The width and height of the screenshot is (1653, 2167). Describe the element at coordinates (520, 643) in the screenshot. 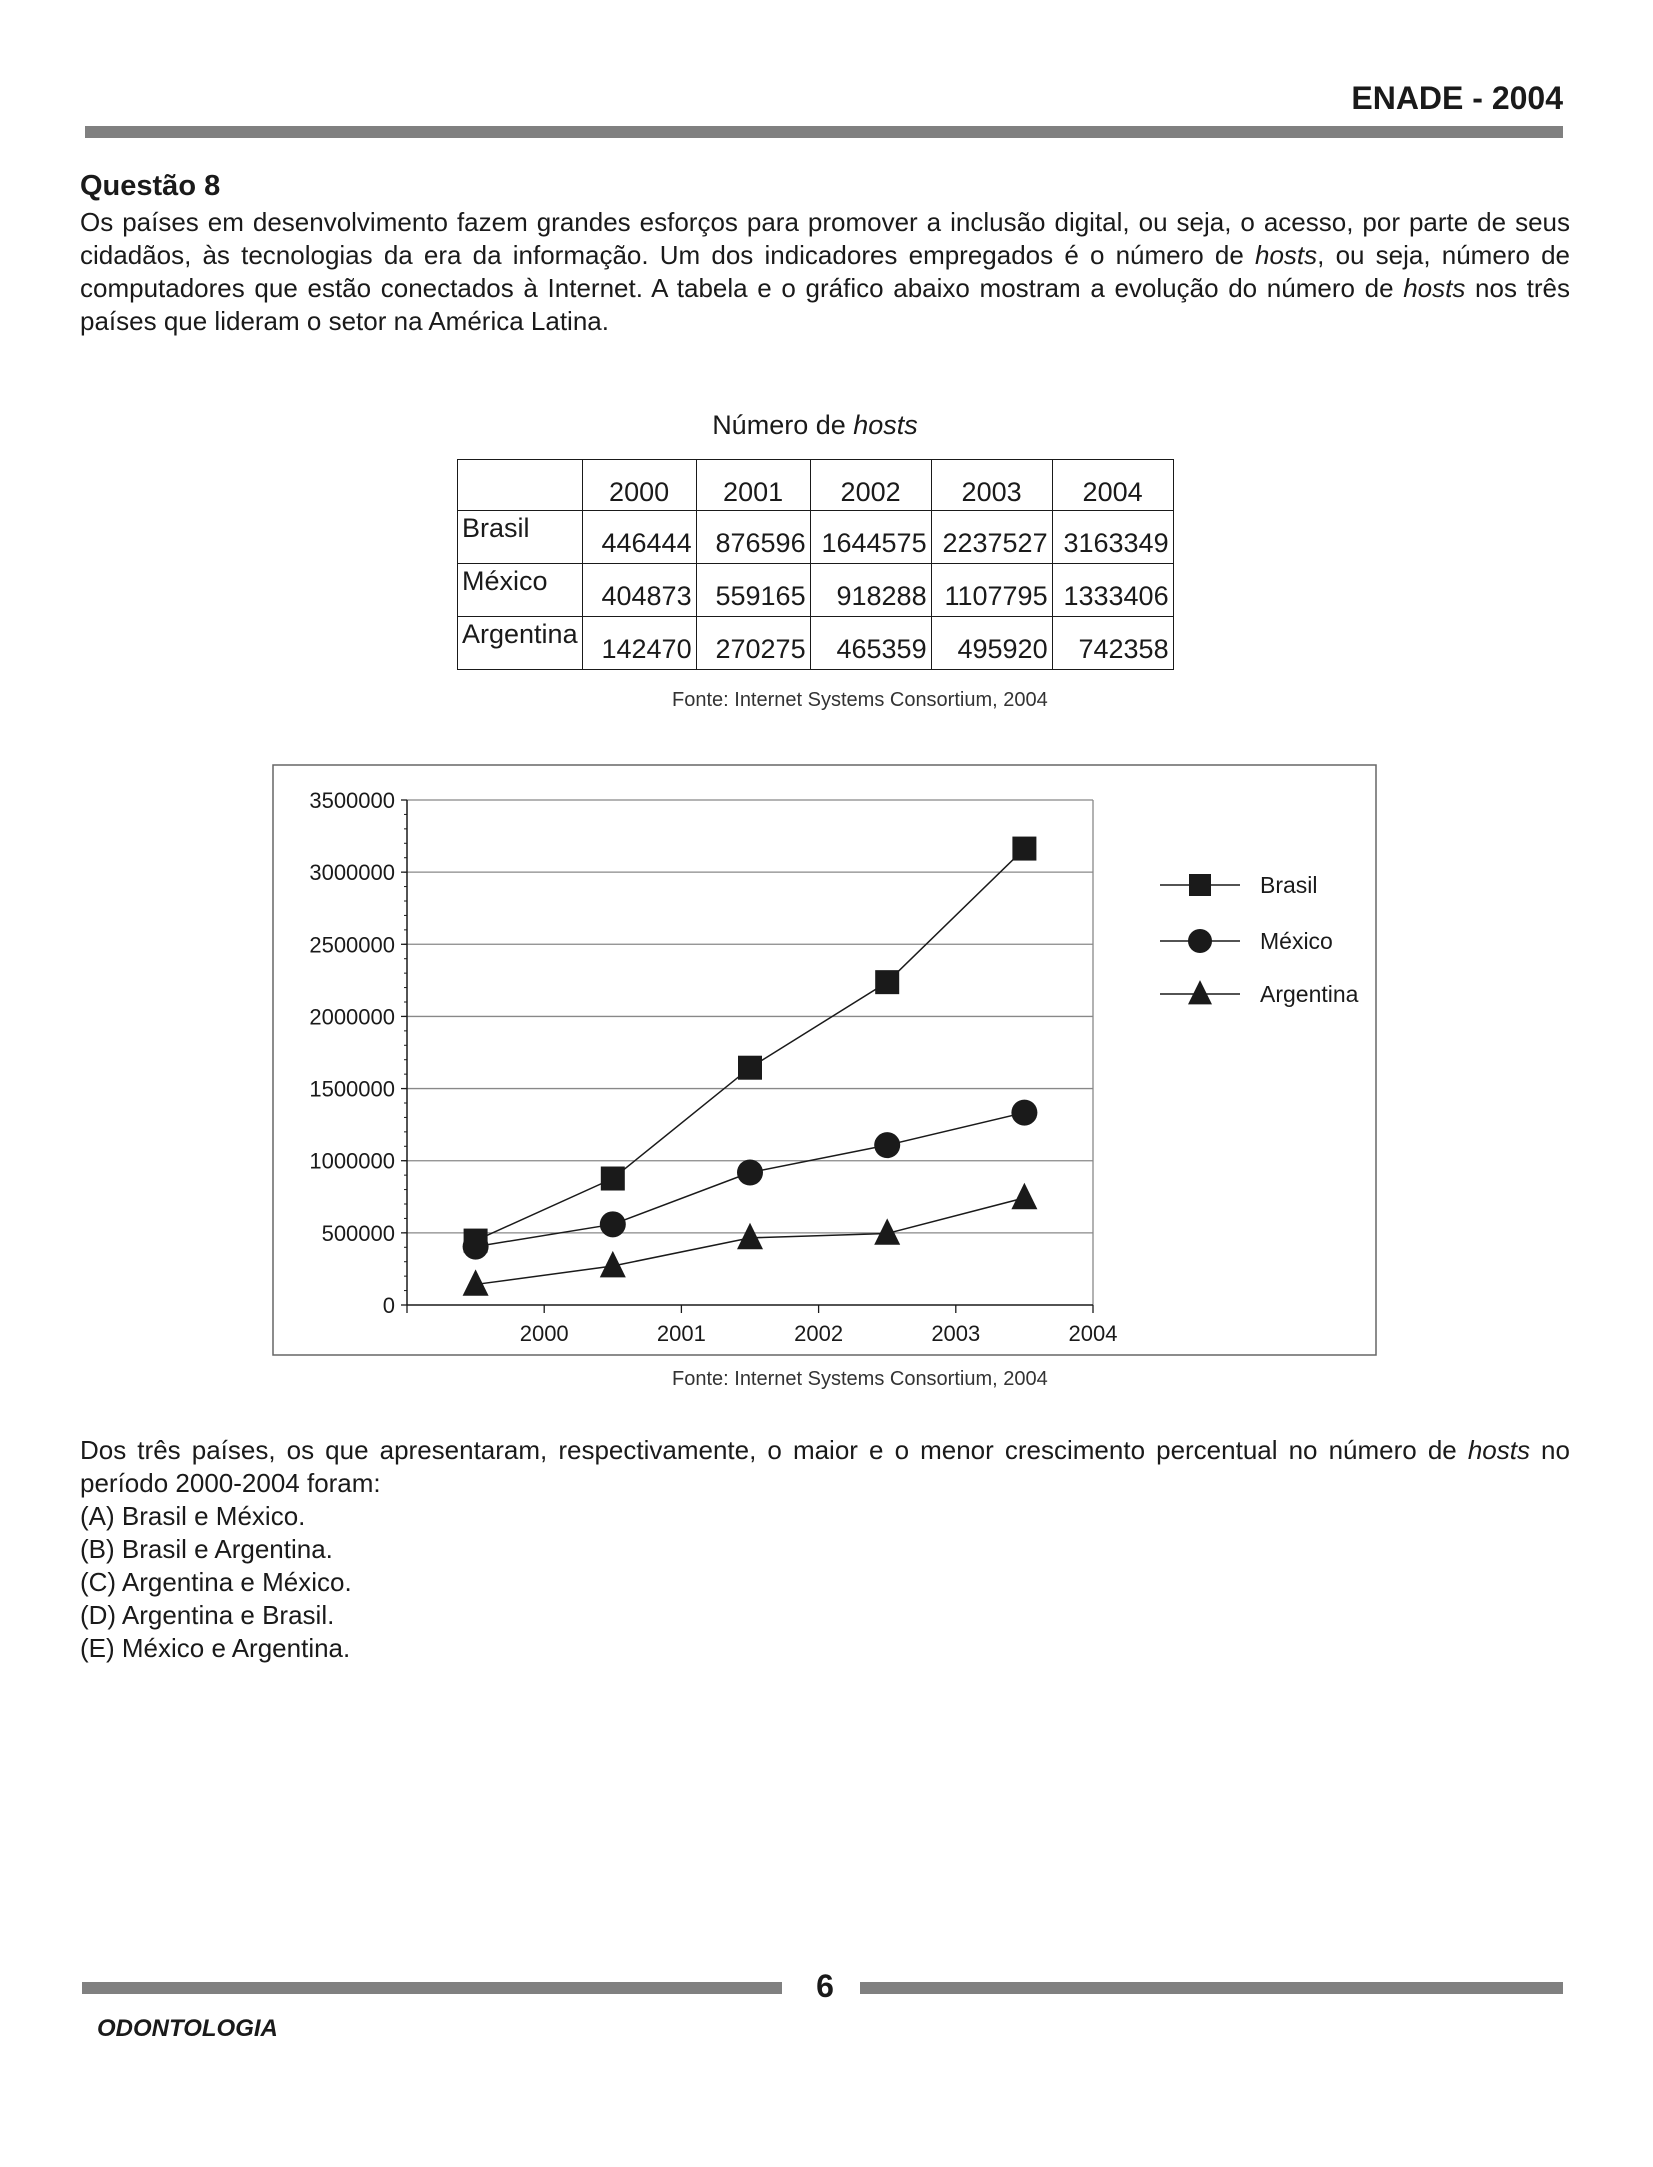

I see `table-country-cell: Argentina` at that location.